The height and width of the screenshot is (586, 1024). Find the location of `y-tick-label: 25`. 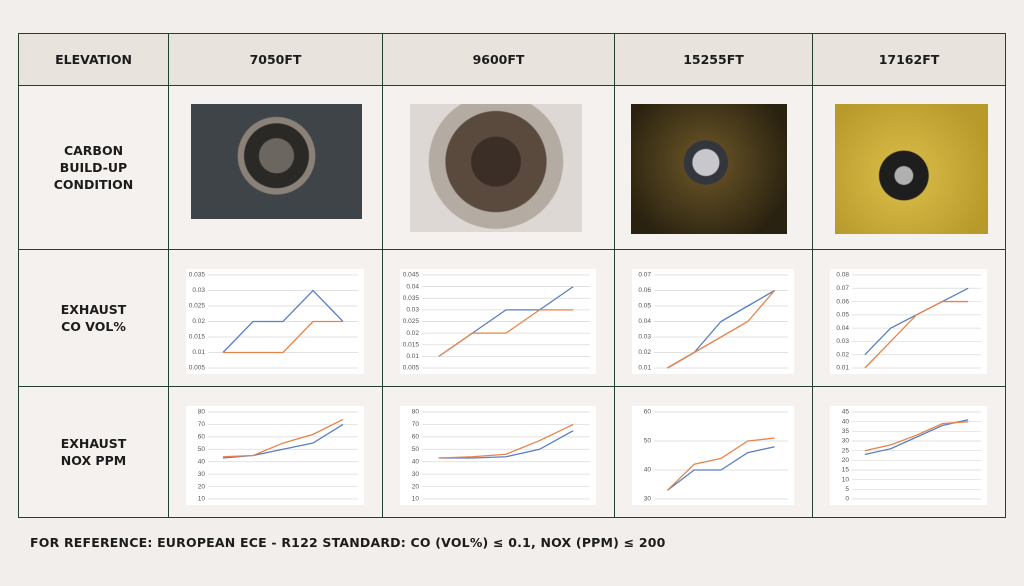

y-tick-label: 25 is located at coordinates (846, 450).